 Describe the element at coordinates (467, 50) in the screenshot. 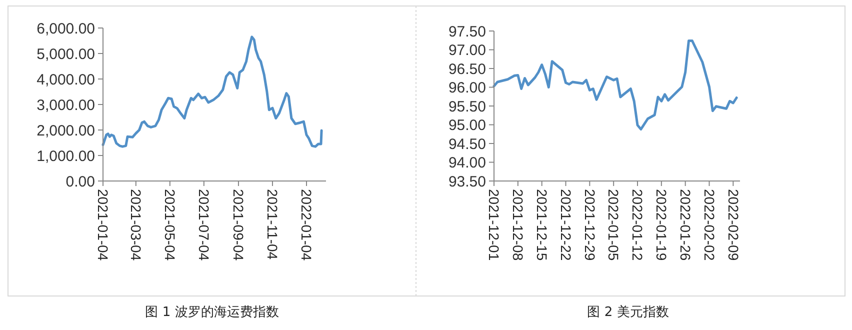

I see `y-tick-label: 97.00` at that location.